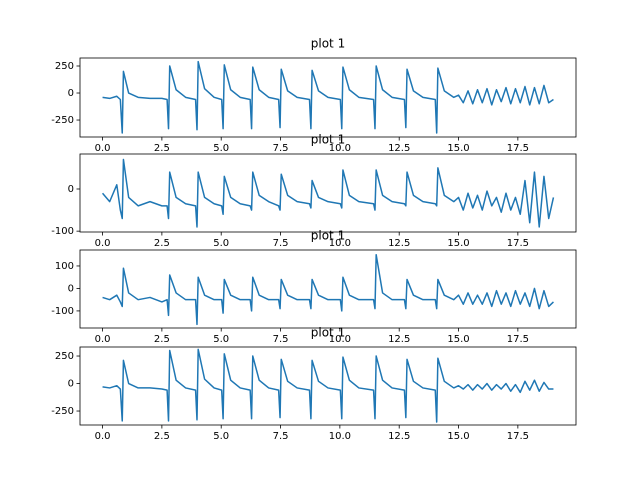  Describe the element at coordinates (64, 266) in the screenshot. I see `y-tick-label: 100` at that location.